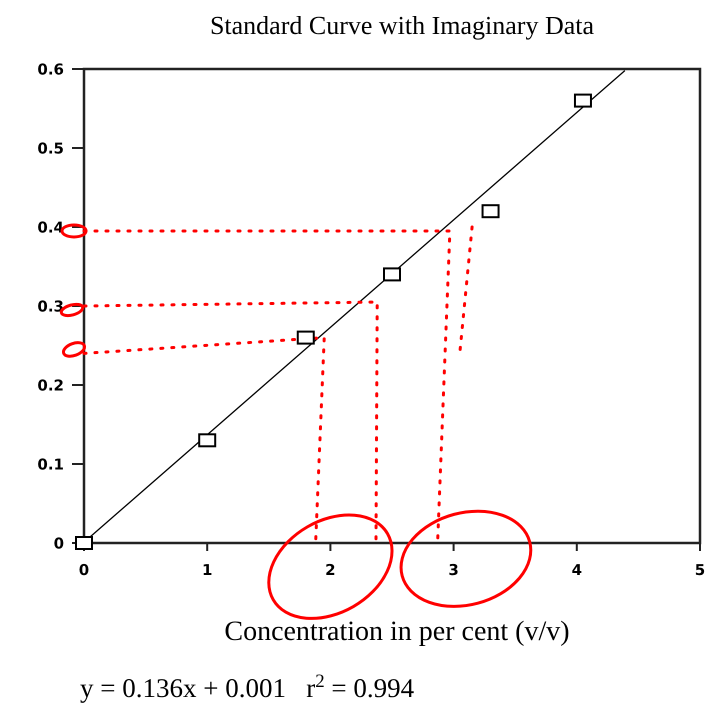  Describe the element at coordinates (50, 148) in the screenshot. I see `y-tick-label: 0.5` at that location.